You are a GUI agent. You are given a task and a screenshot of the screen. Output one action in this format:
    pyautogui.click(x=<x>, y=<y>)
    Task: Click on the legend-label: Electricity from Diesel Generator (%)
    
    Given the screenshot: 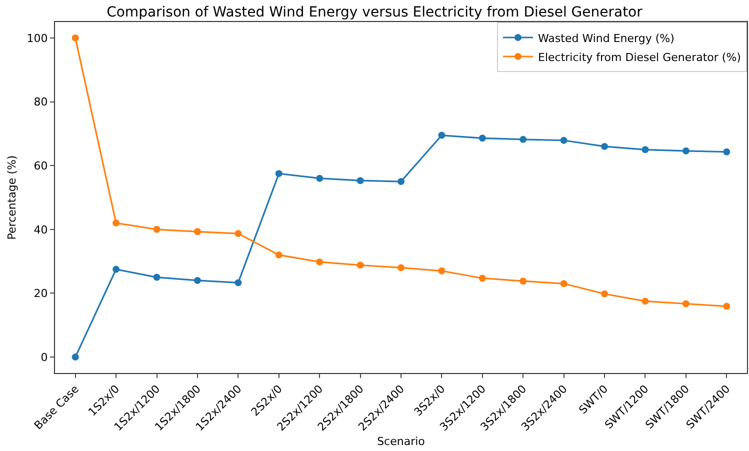 What is the action you would take?
    pyautogui.click(x=639, y=57)
    